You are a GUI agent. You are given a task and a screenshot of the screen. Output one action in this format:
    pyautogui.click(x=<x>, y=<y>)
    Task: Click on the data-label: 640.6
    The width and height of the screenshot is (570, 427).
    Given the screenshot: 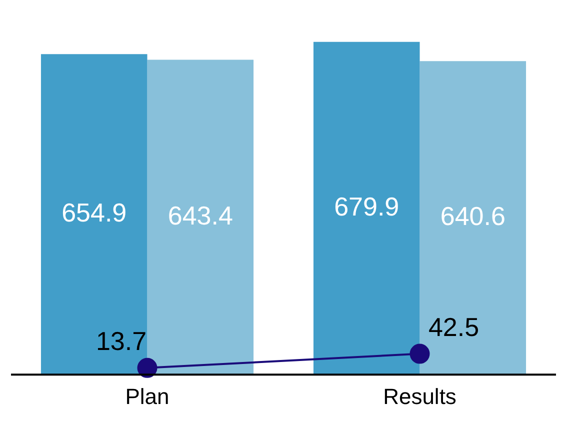 What is the action you would take?
    pyautogui.click(x=473, y=216)
    